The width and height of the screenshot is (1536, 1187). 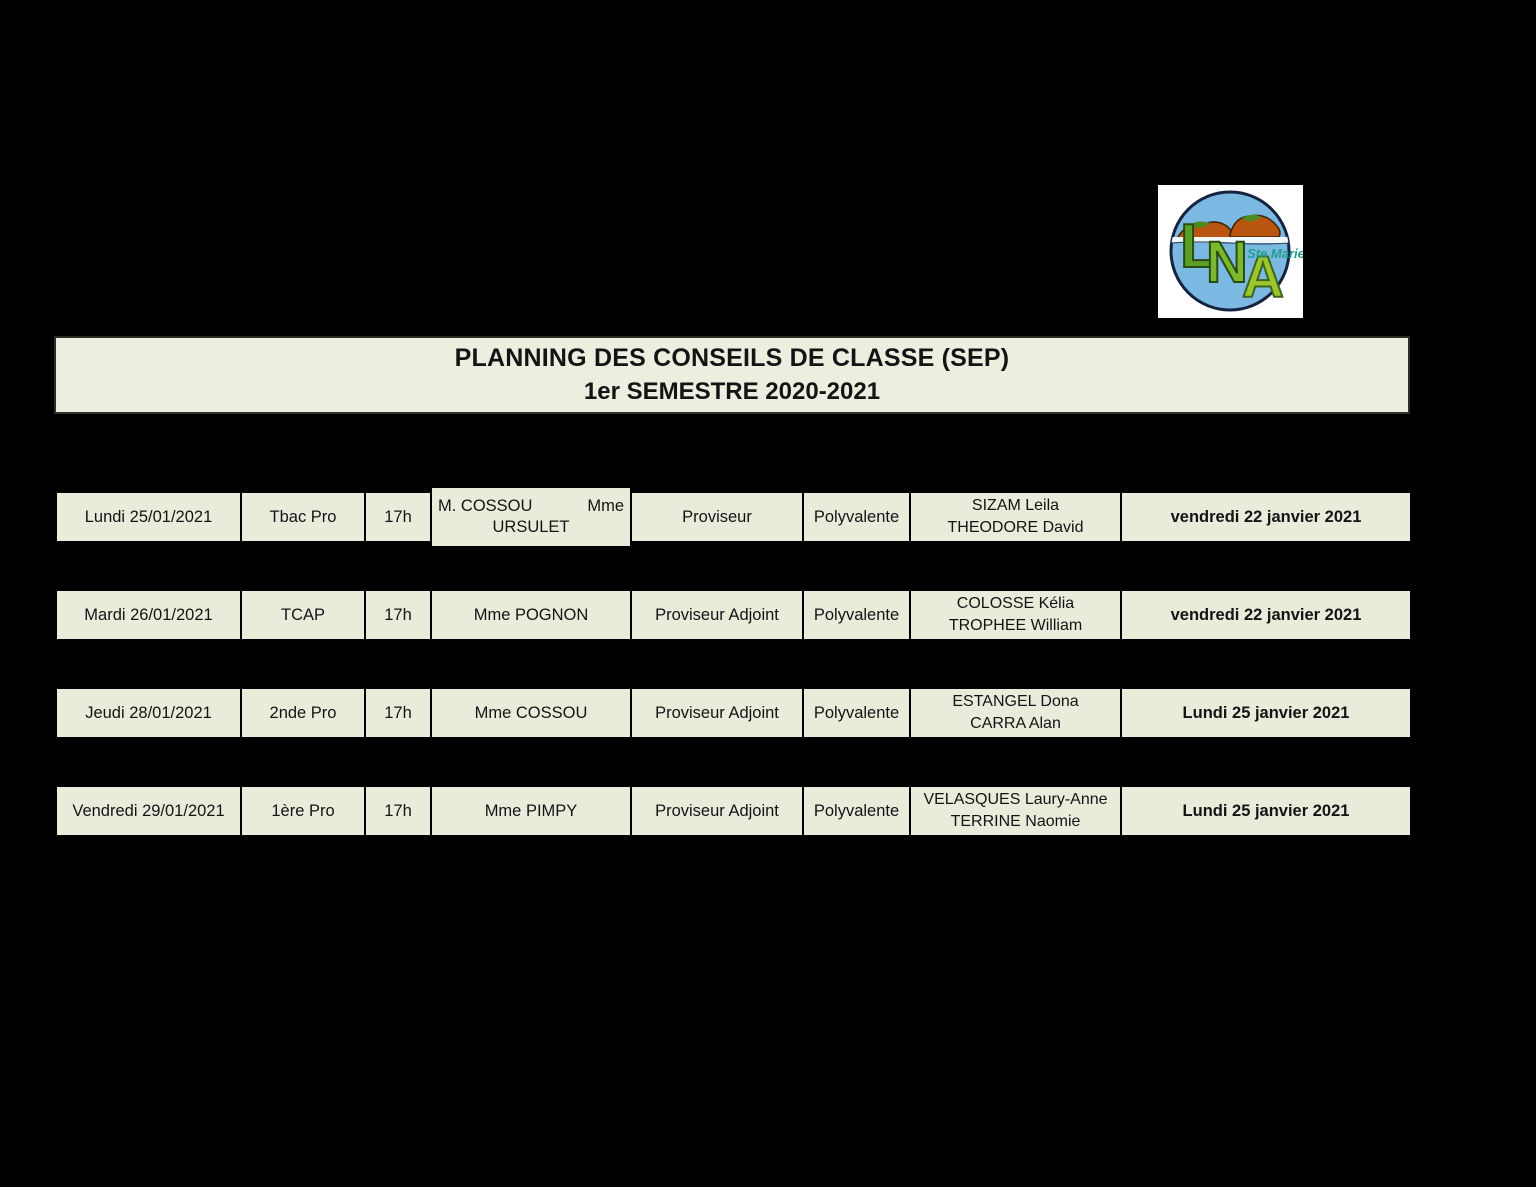 I want to click on cell-class: TCAP, so click(x=303, y=615).